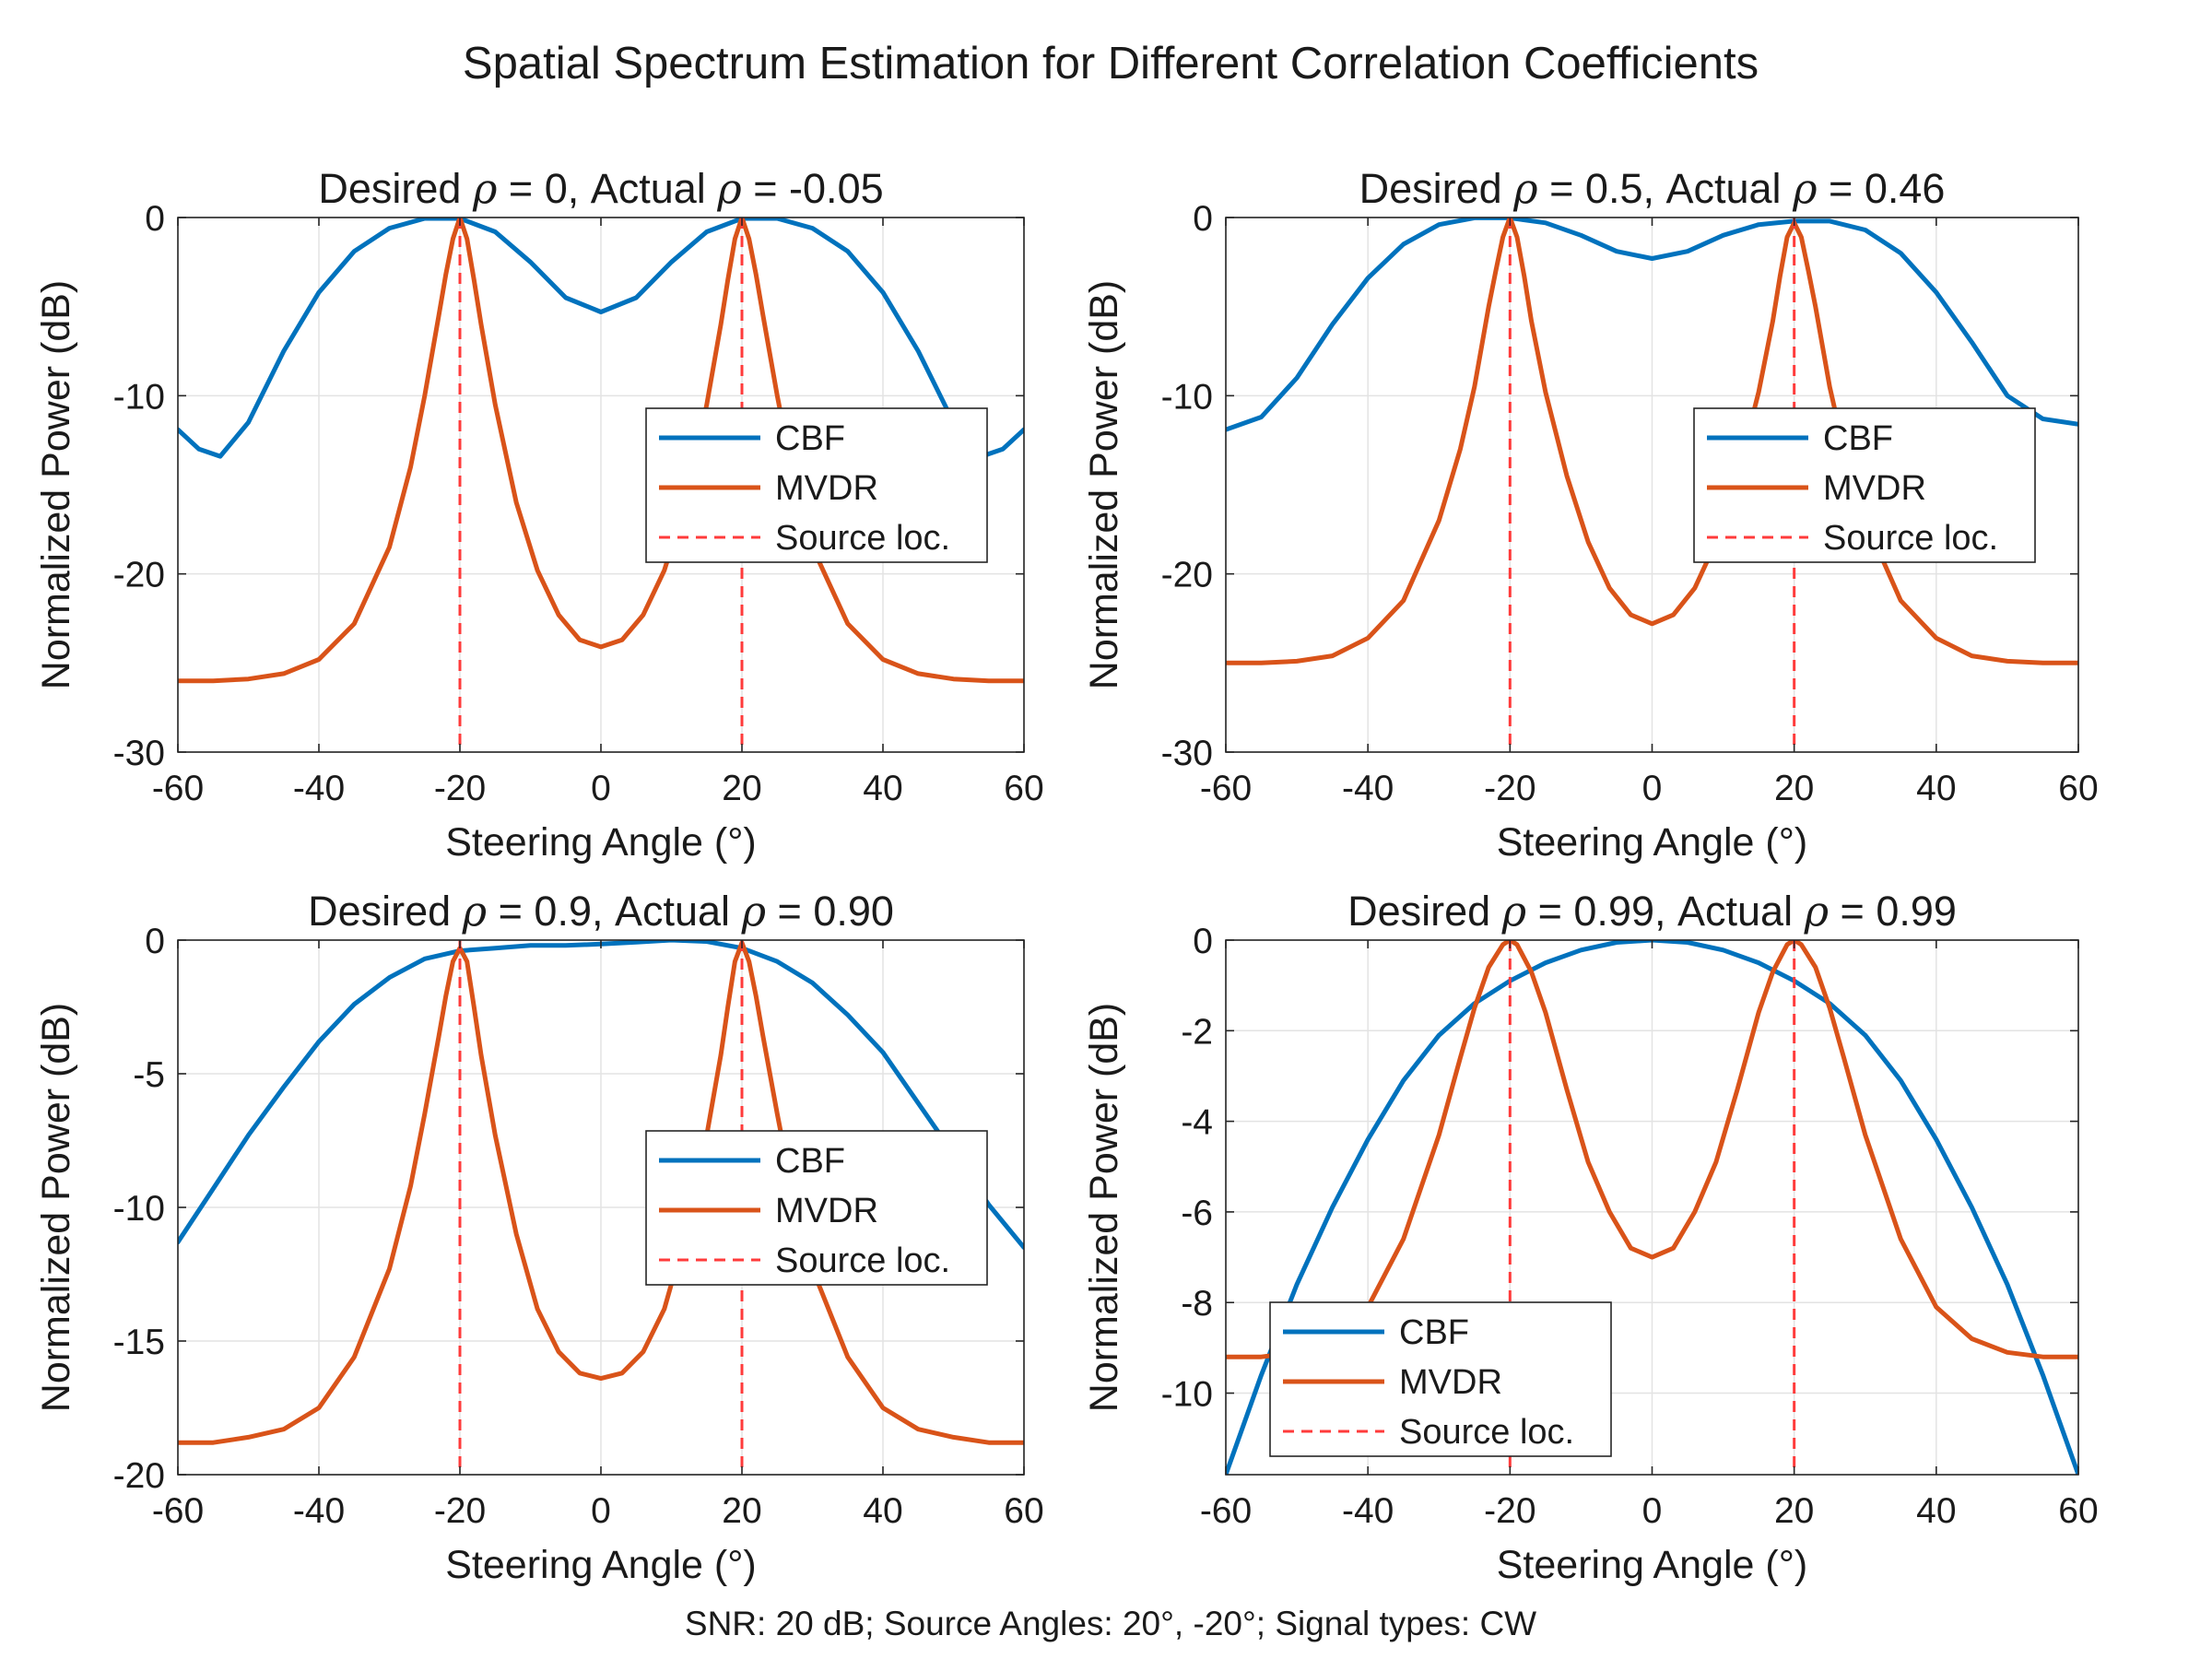 This screenshot has height=1659, width=2212. I want to click on y-tick-label: -6, so click(1197, 1213).